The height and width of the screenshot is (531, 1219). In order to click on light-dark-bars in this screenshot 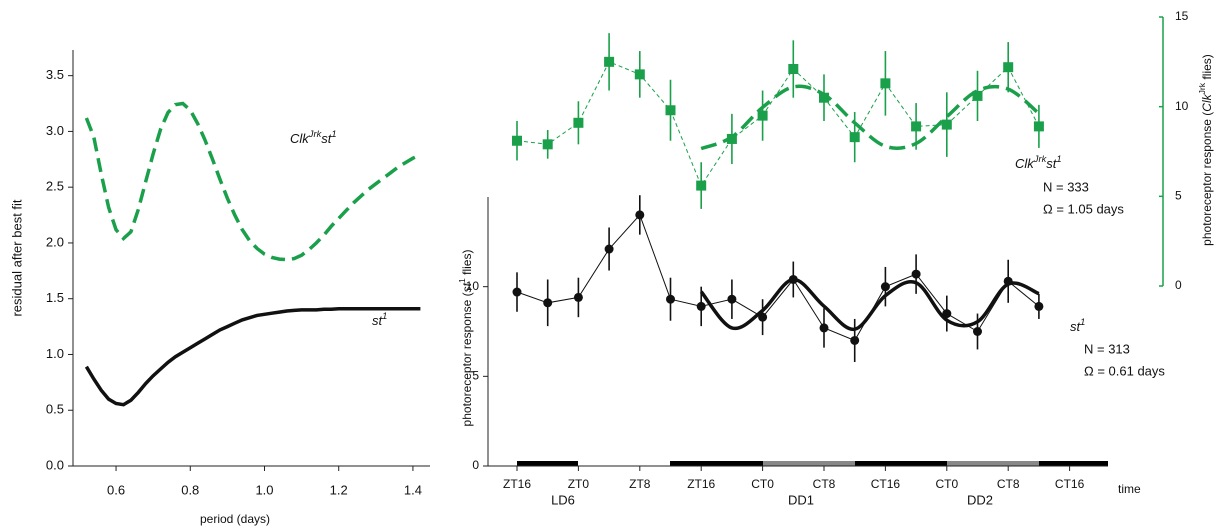, I will do `click(812, 463)`.